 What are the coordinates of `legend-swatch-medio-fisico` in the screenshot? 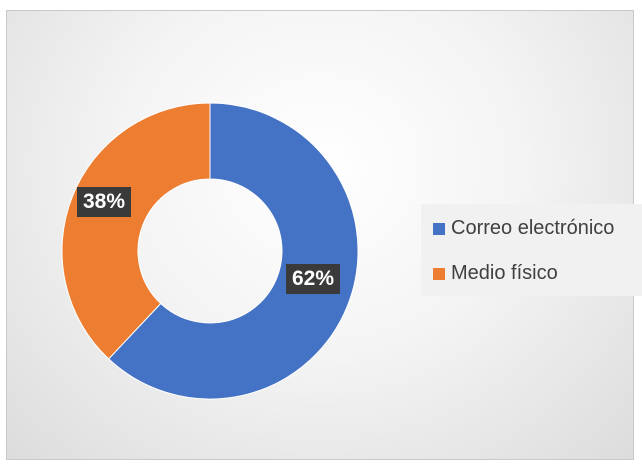 It's located at (439, 273).